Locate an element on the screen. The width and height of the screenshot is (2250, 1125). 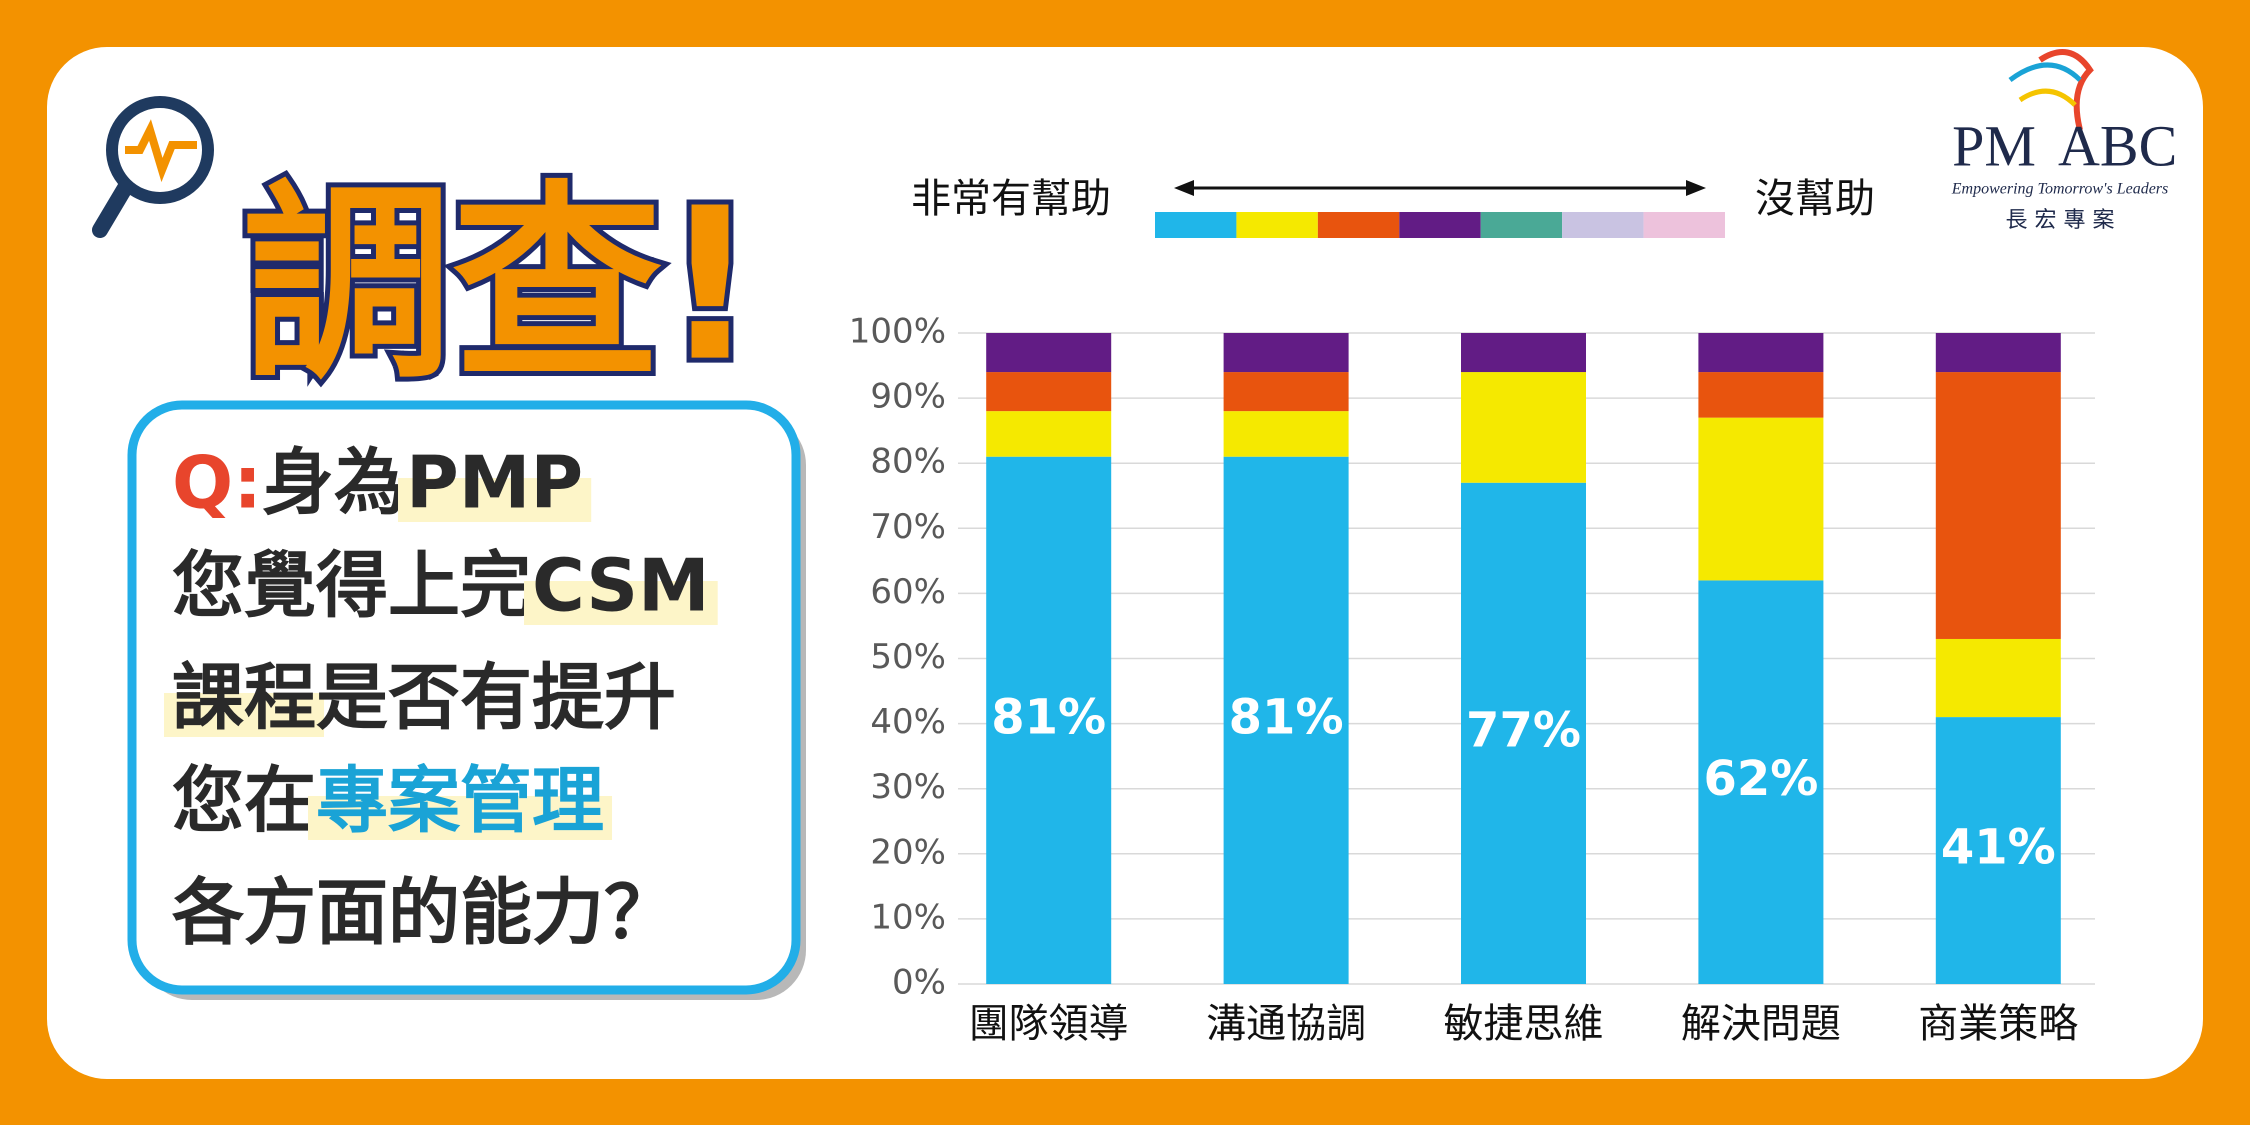
x-tick-label: 商業策略 is located at coordinates (1998, 1024).